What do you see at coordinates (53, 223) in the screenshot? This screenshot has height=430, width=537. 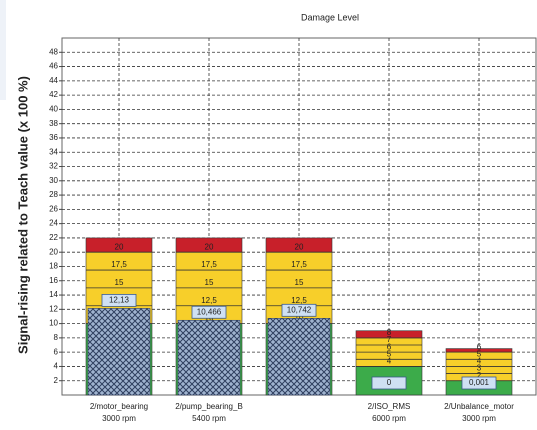 I see `y-tick-label: 24` at bounding box center [53, 223].